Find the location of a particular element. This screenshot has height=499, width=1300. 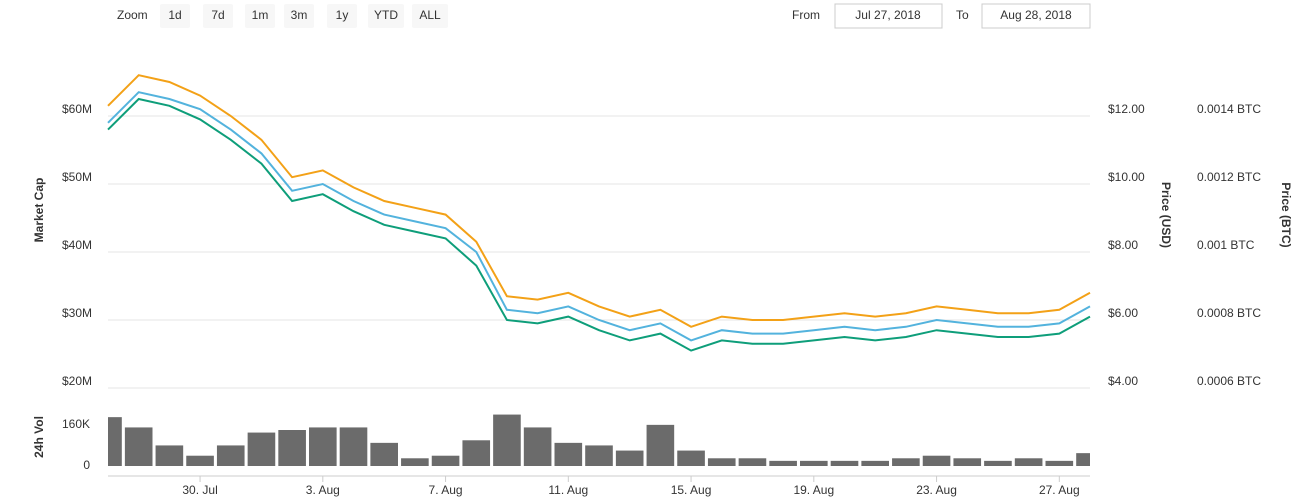

x-tick-label: 11. Aug is located at coordinates (568, 490).